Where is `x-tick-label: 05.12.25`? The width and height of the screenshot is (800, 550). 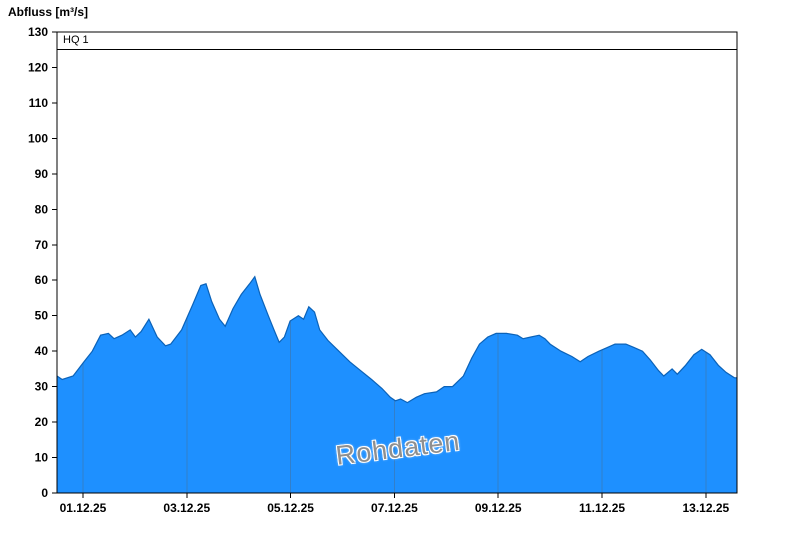 x-tick-label: 05.12.25 is located at coordinates (290, 508).